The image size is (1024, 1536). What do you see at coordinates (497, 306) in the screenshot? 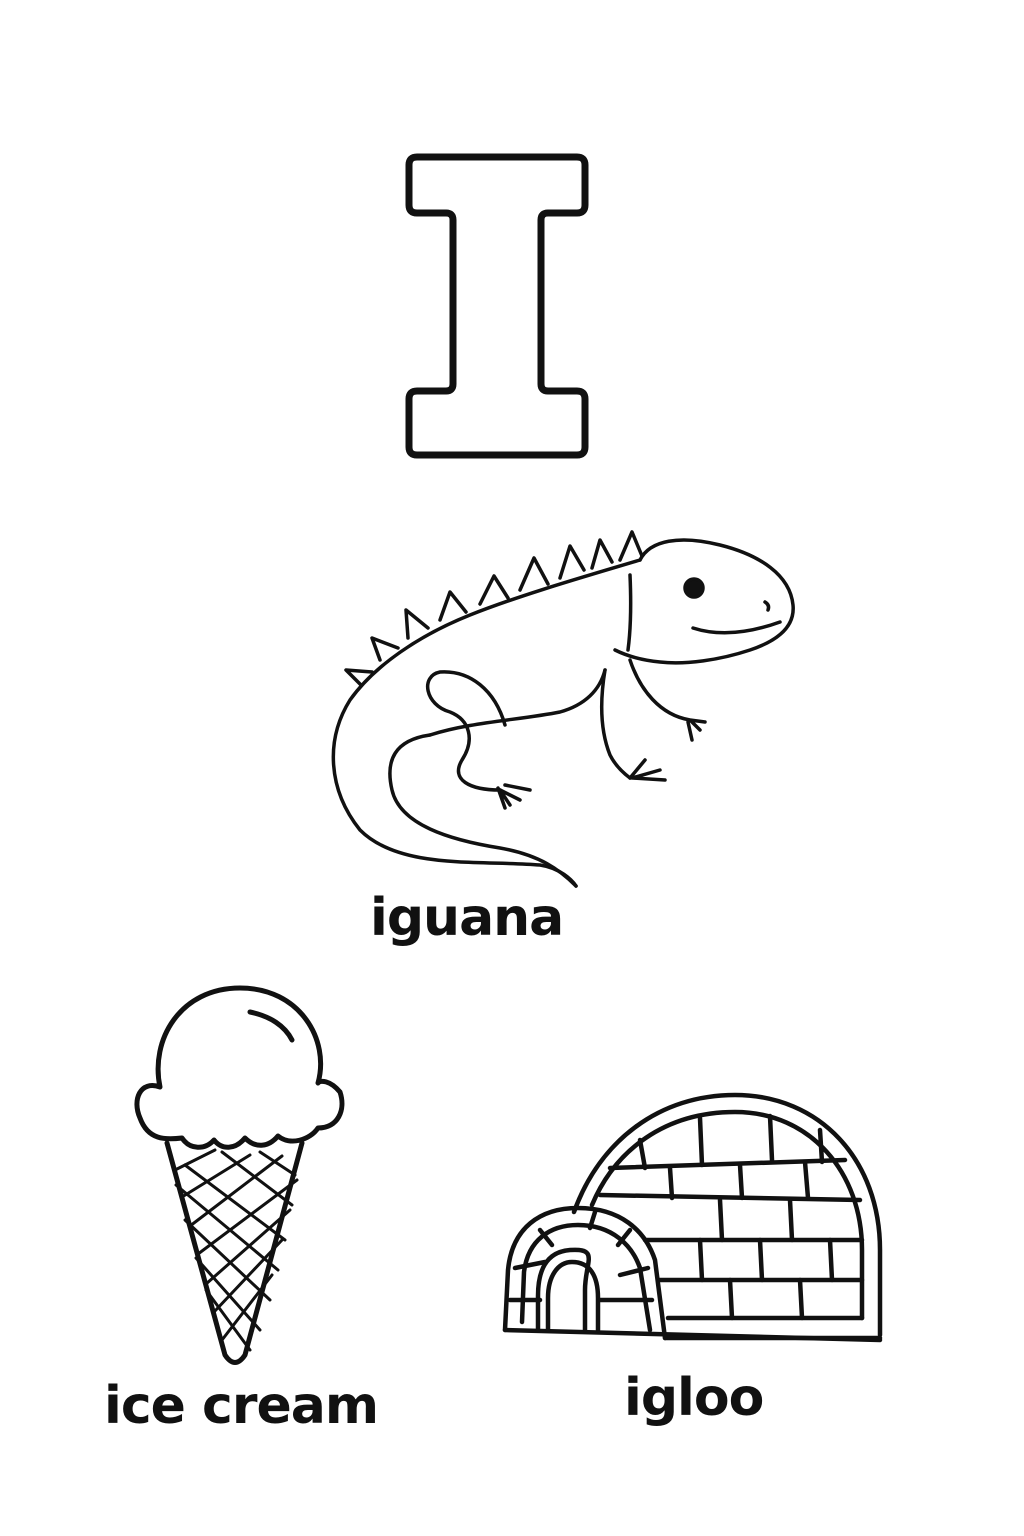
I see `letter-i-outline: I` at bounding box center [497, 306].